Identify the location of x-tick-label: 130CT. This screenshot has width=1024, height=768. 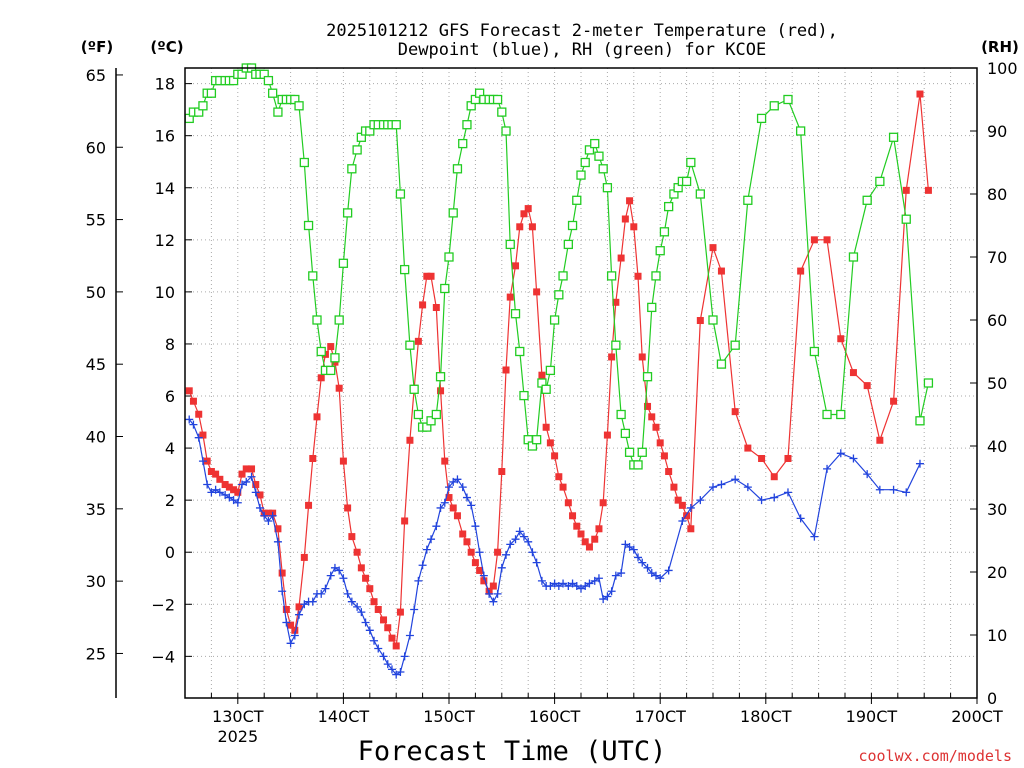
(238, 716).